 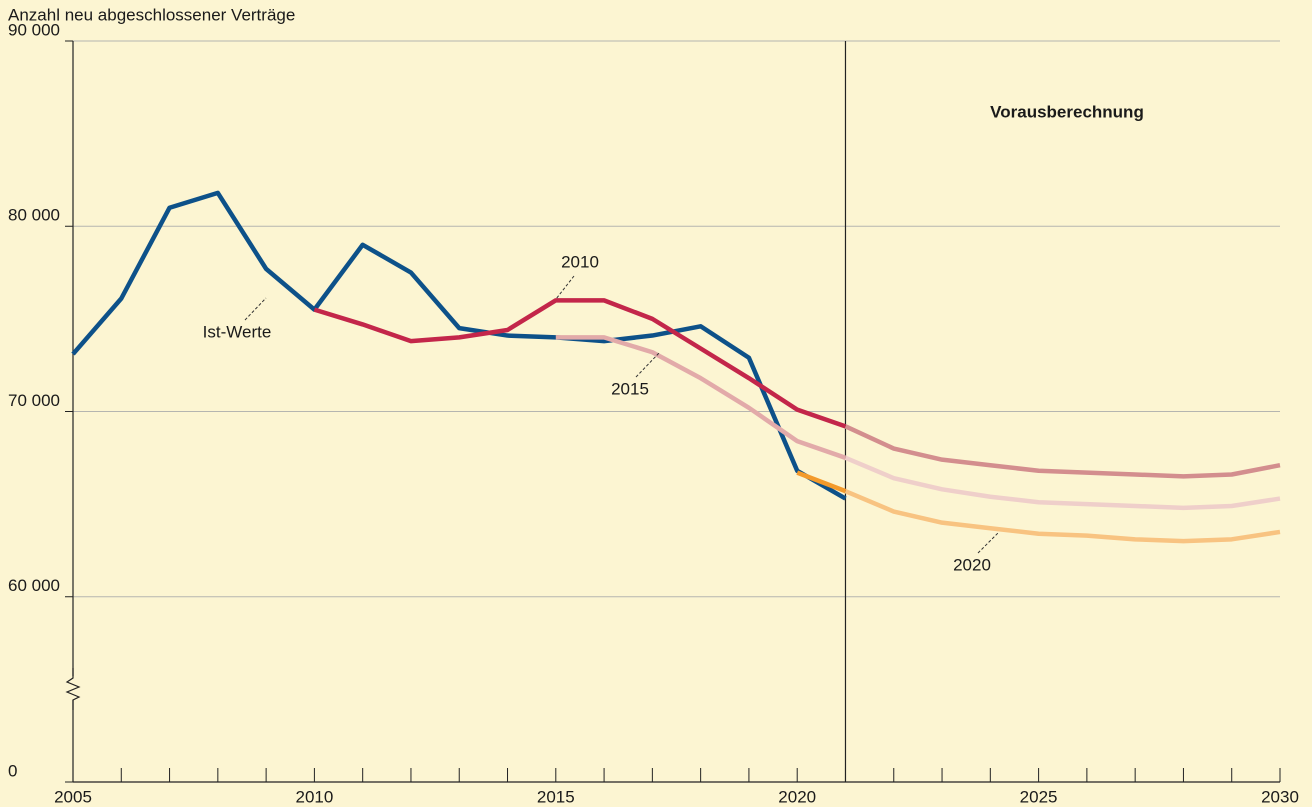 I want to click on x-tick-label: 2020, so click(x=797, y=796).